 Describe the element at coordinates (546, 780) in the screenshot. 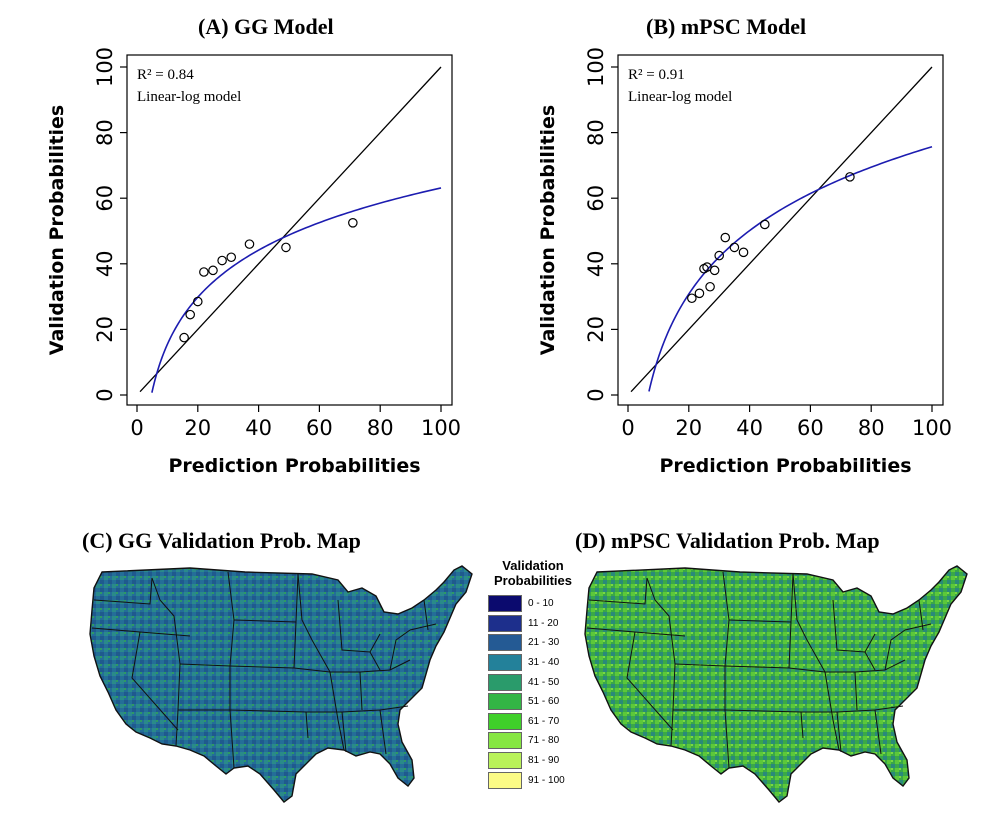

I see `legend-label: 91 - 100` at that location.